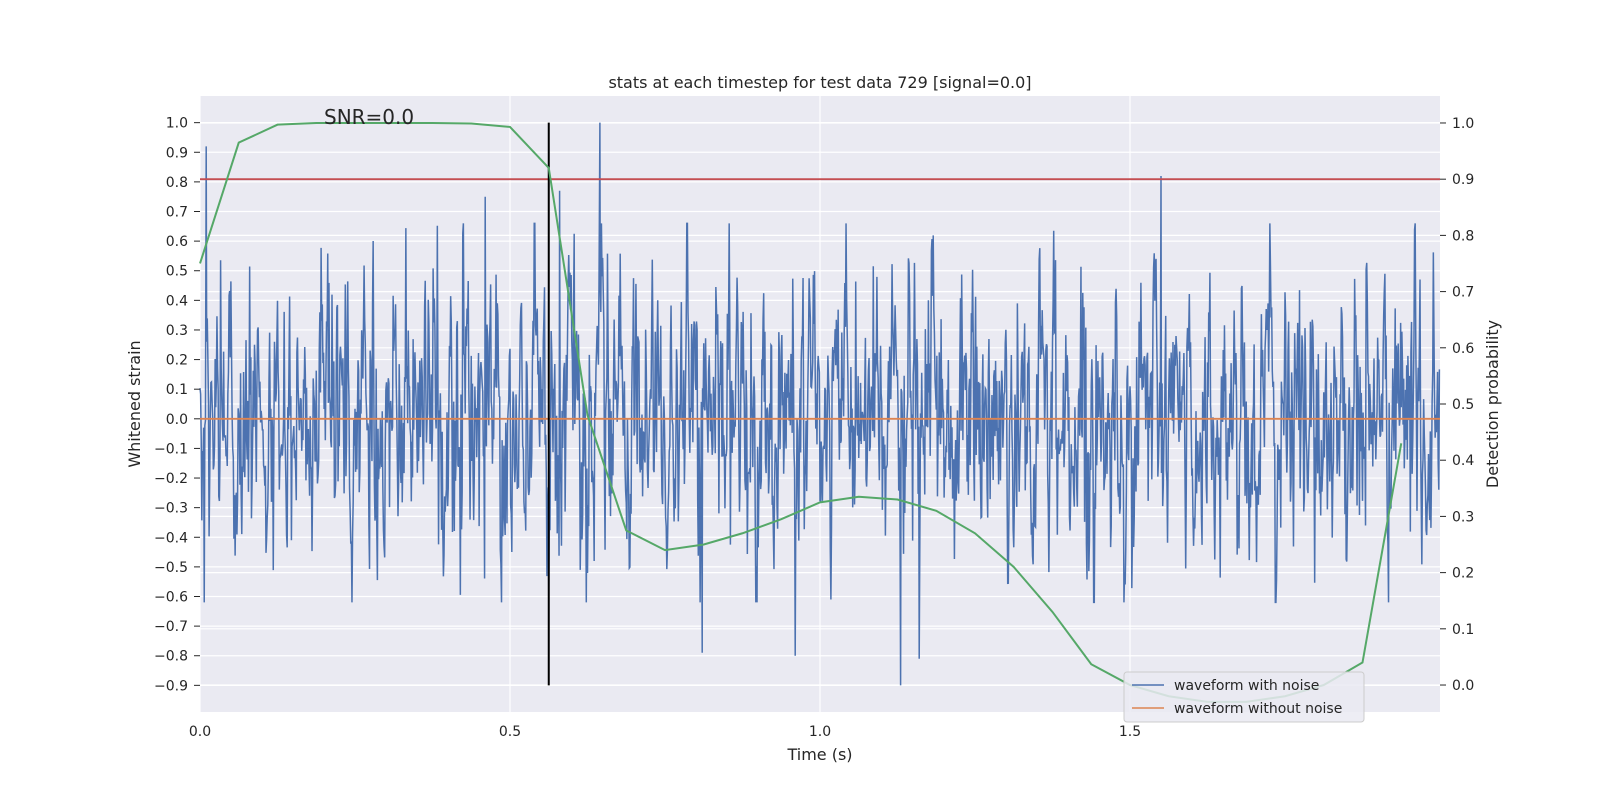 The height and width of the screenshot is (800, 1600). What do you see at coordinates (171, 538) in the screenshot?
I see `y-left-tick-label: −0.4` at bounding box center [171, 538].